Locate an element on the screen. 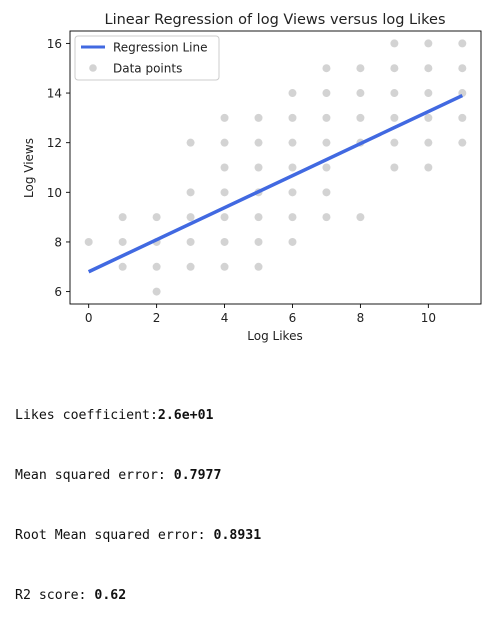 The image size is (500, 626). y-tick-label: 12 is located at coordinates (54, 143).